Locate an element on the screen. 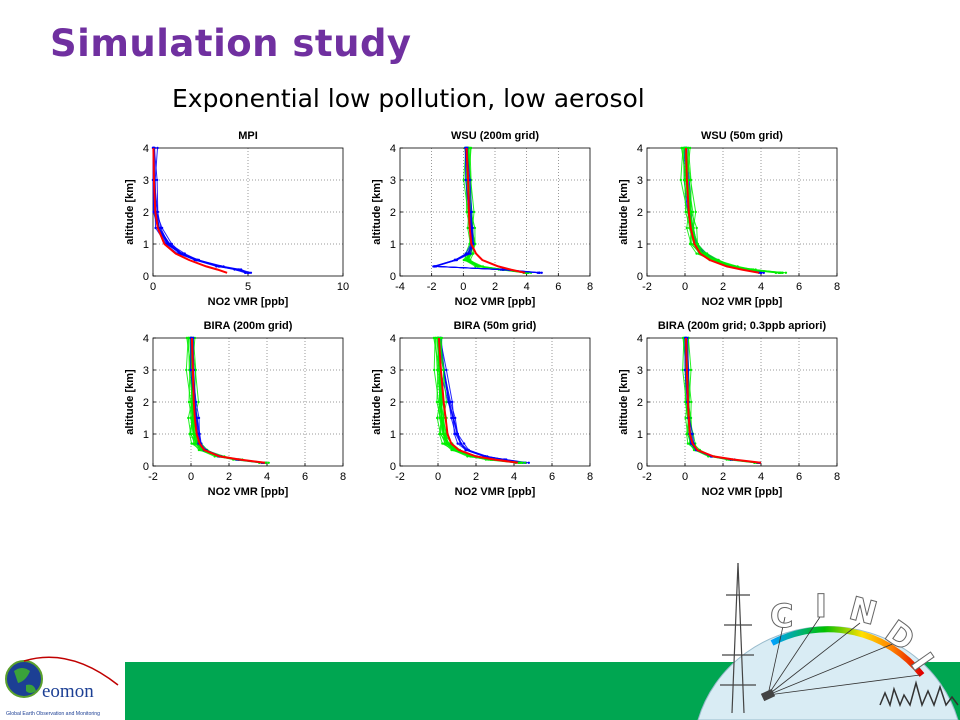 The width and height of the screenshot is (960, 720). cindi-letter-n: N is located at coordinates (863, 611).